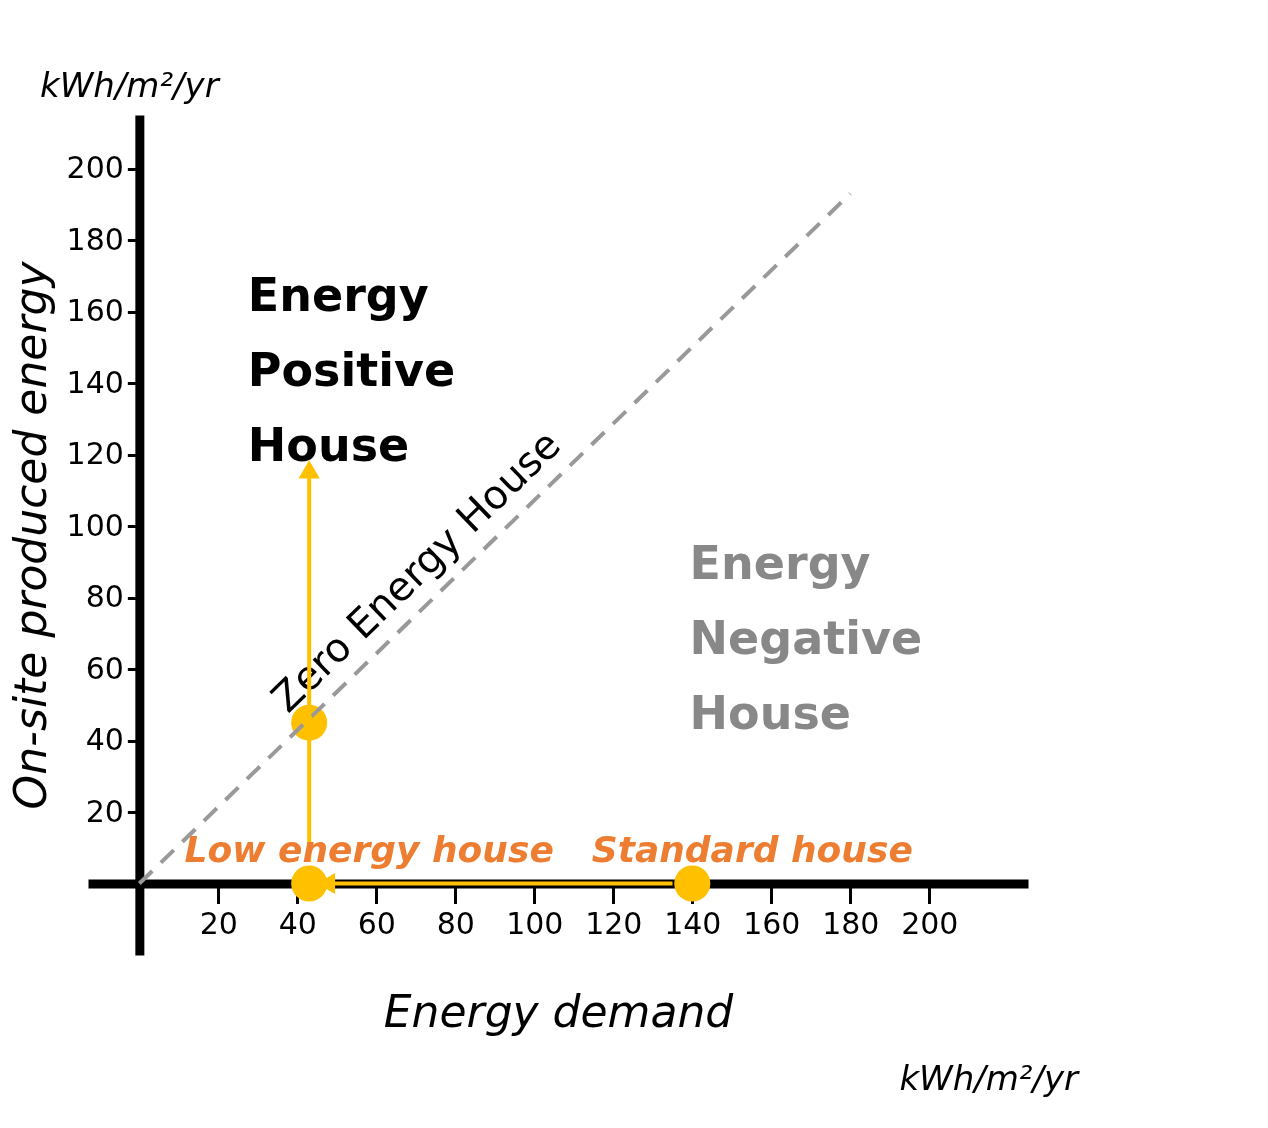 This screenshot has width=1268, height=1128. Describe the element at coordinates (930, 924) in the screenshot. I see `x-tick-label: 200` at that location.